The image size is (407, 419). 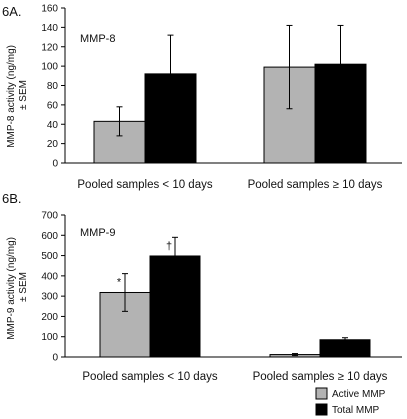 What do you see at coordinates (49, 236) in the screenshot?
I see `y-tick-label: 600` at bounding box center [49, 236].